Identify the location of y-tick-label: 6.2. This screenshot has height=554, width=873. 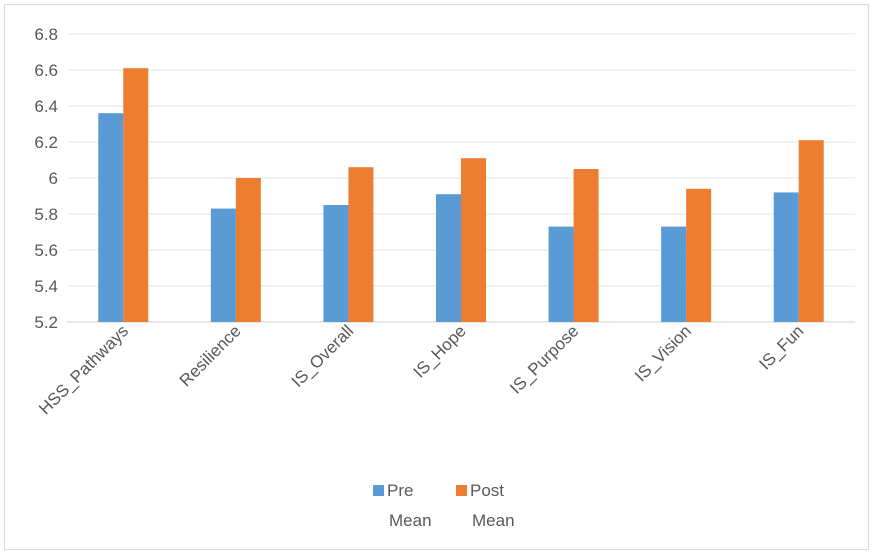
(46, 142).